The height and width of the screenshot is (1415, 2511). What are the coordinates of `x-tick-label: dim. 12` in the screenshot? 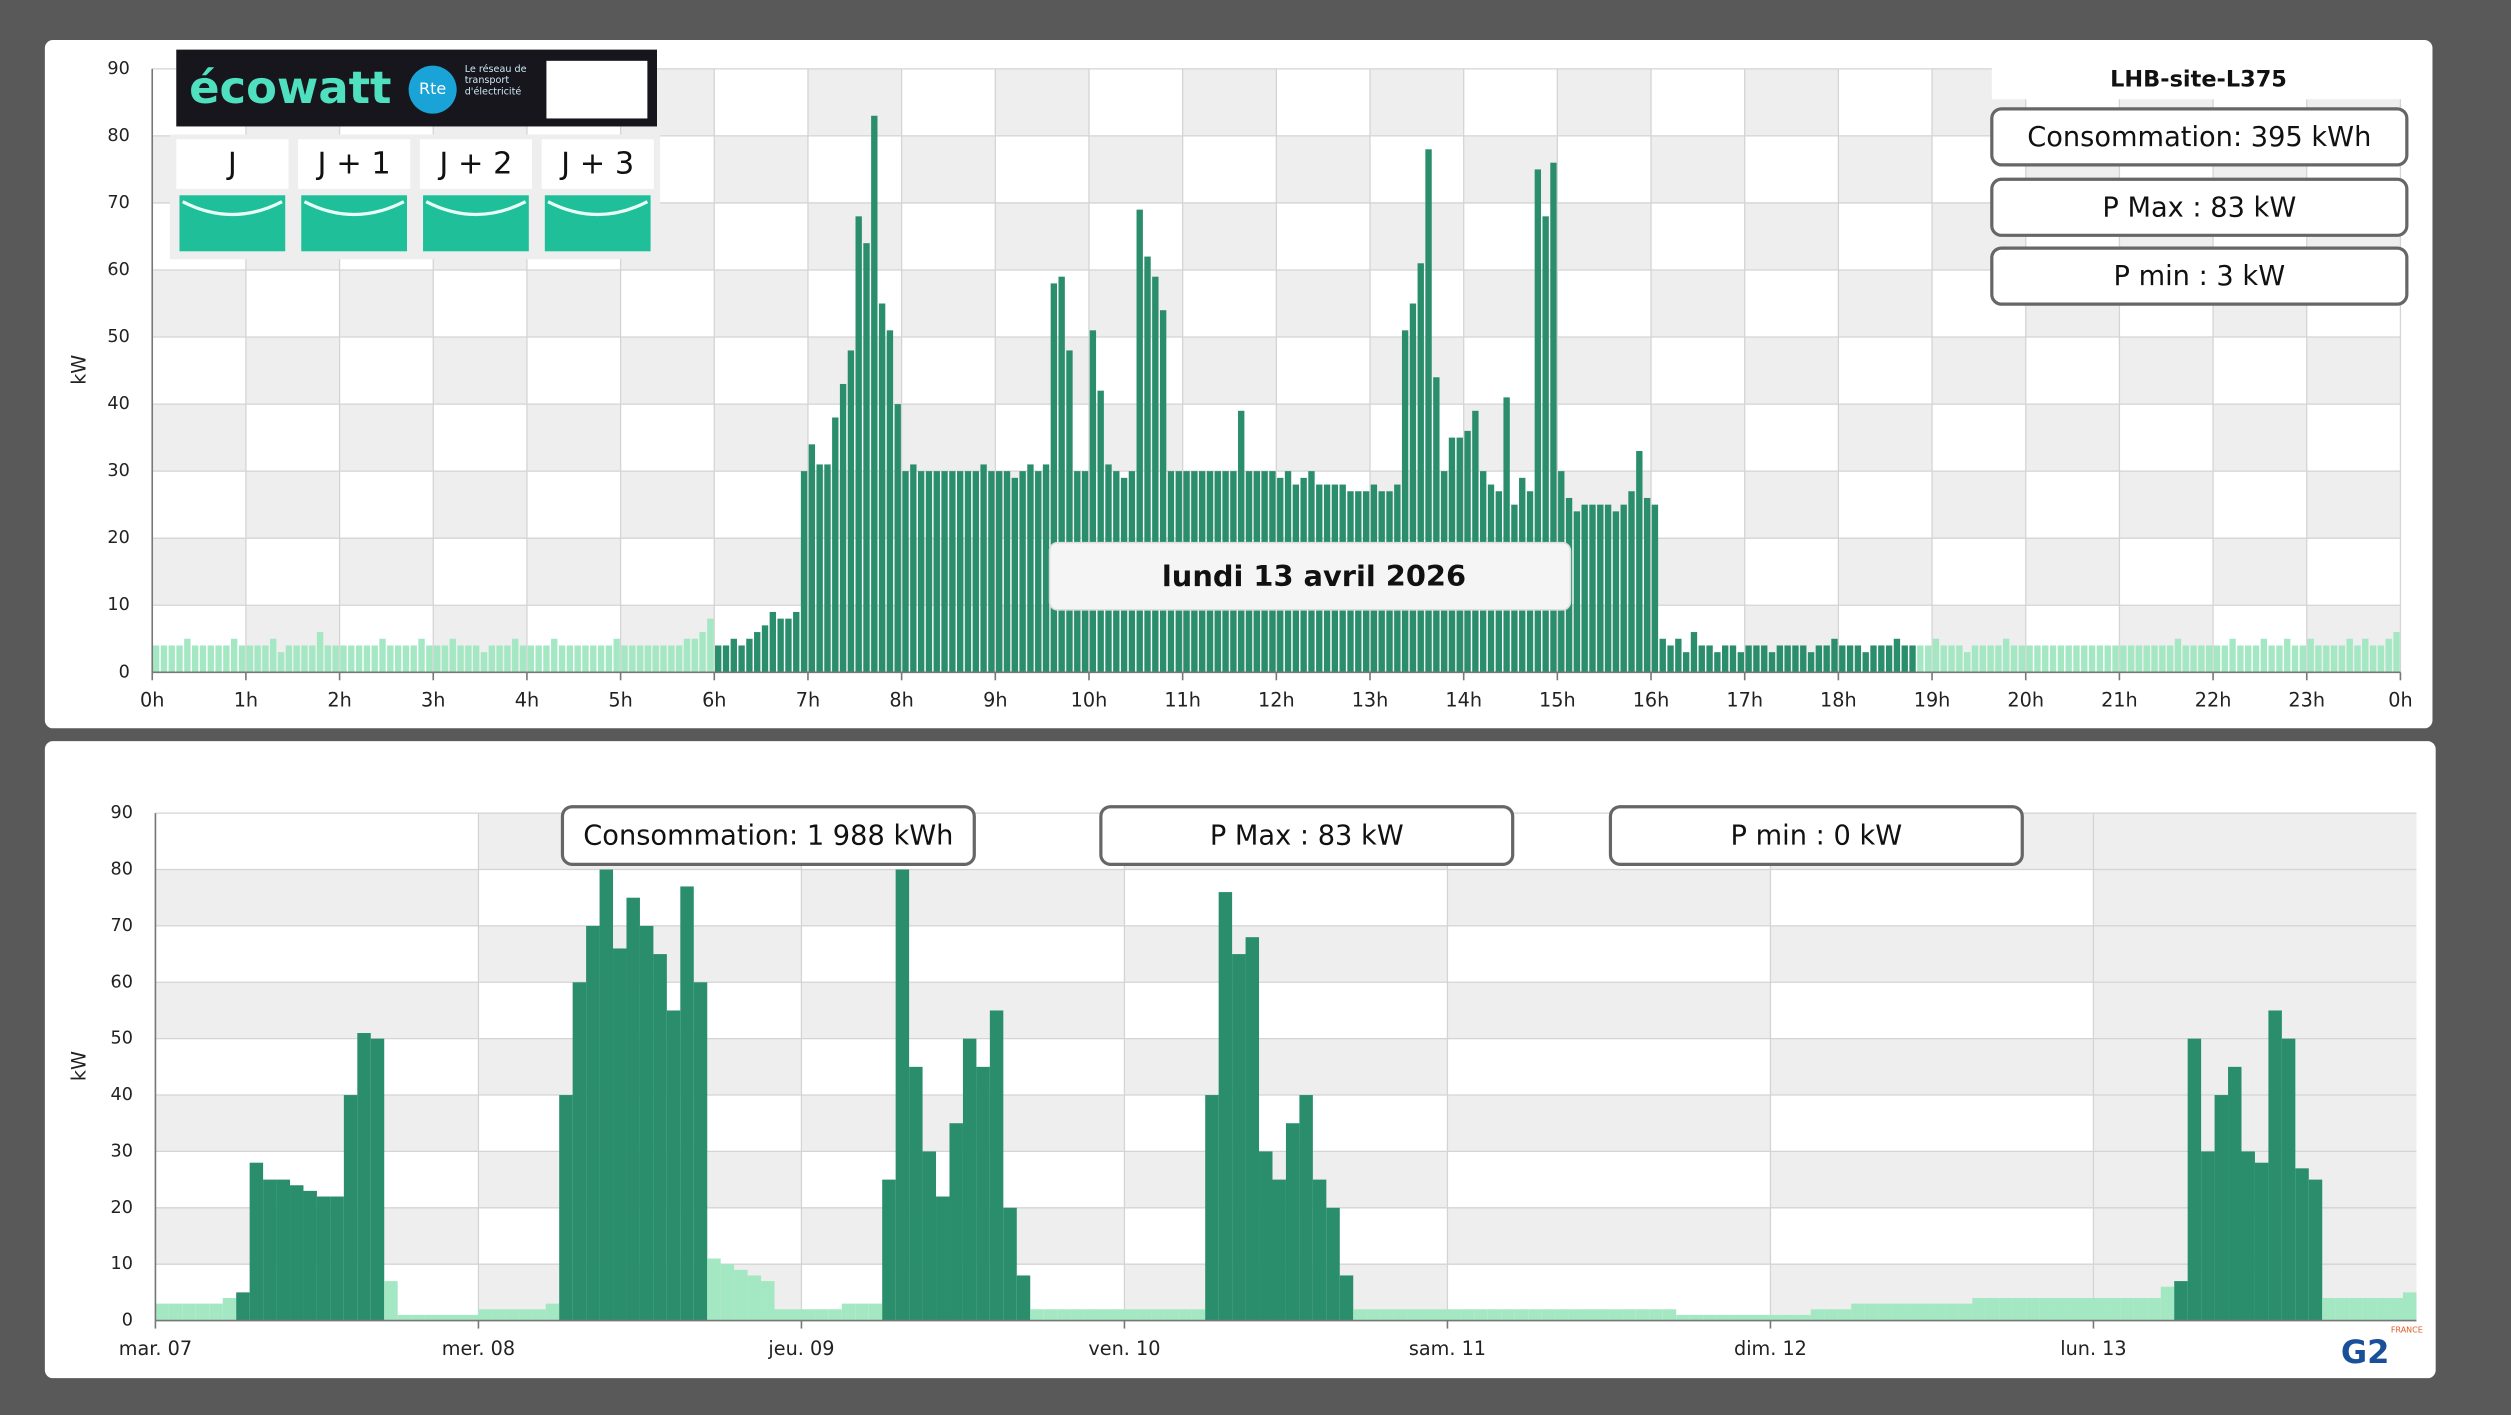 It's located at (1770, 1348).